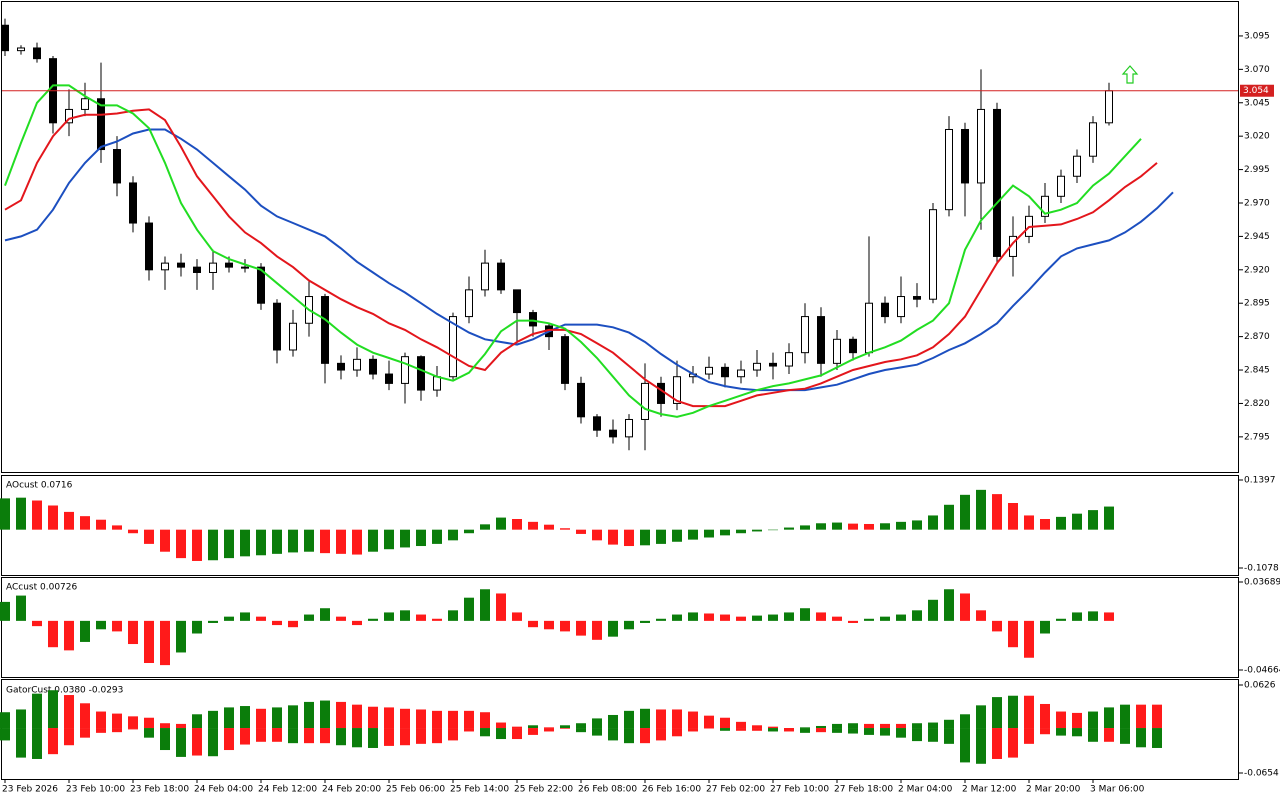  Describe the element at coordinates (1257, 304) in the screenshot. I see `y-tick-label: 2.895` at that location.